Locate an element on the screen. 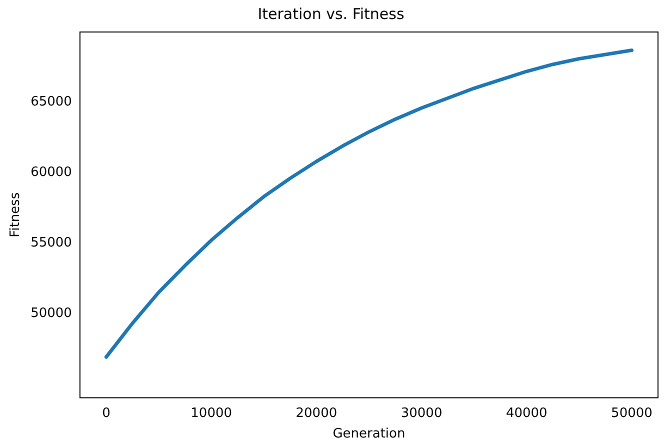  x-tick-label: 40000 is located at coordinates (527, 413).